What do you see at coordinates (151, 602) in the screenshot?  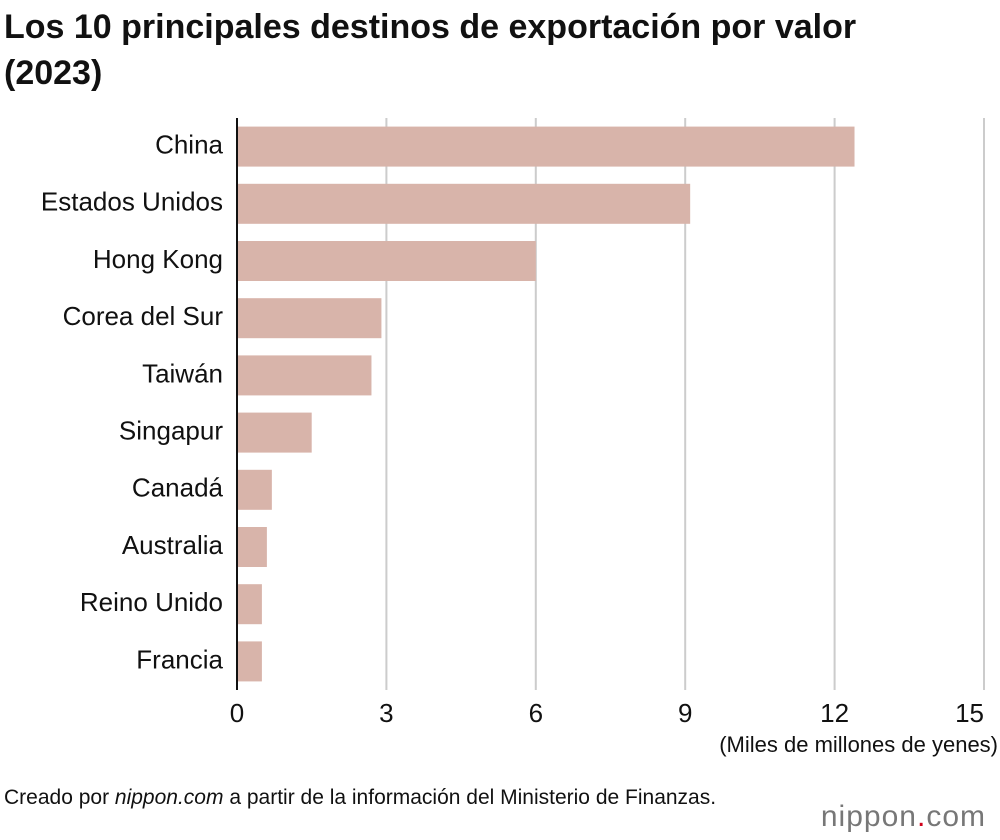 I see `y-tick-label: Reino Unido` at bounding box center [151, 602].